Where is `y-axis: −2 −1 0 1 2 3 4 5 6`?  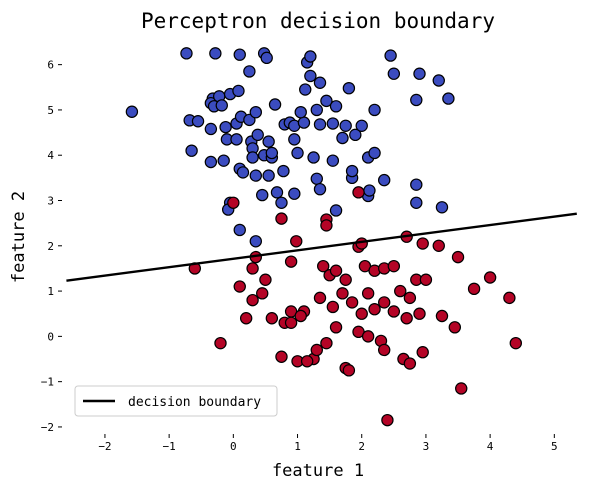 y-axis: −2 −1 0 1 2 3 4 5 6 is located at coordinates (51, 246).